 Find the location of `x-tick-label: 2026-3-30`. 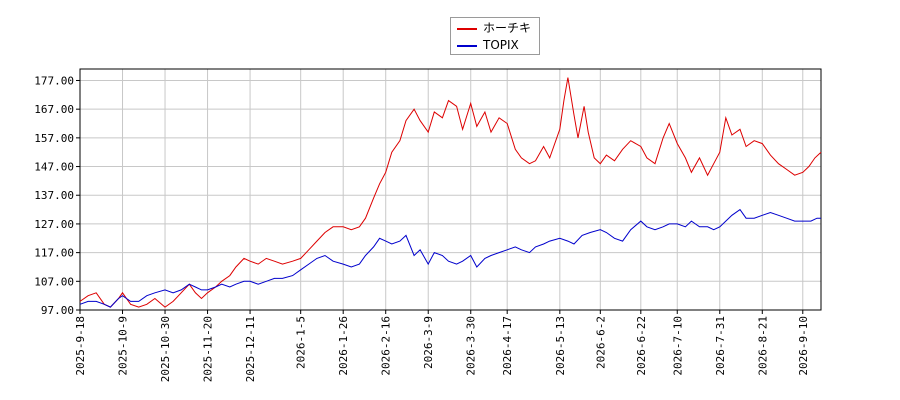

x-tick-label: 2026-3-30 is located at coordinates (471, 346).